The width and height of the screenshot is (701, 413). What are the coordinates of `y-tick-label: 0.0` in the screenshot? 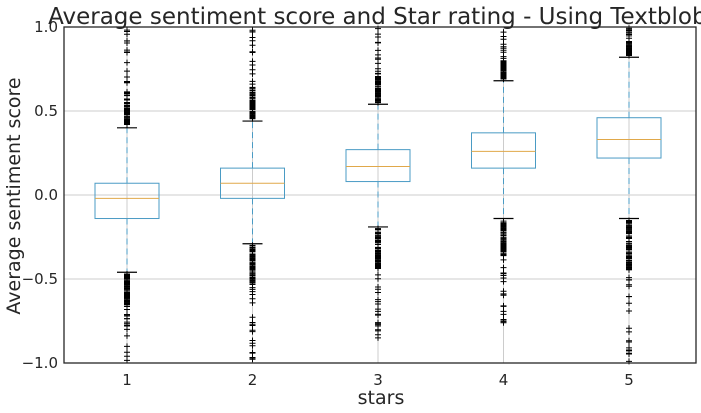 It's located at (46, 195).